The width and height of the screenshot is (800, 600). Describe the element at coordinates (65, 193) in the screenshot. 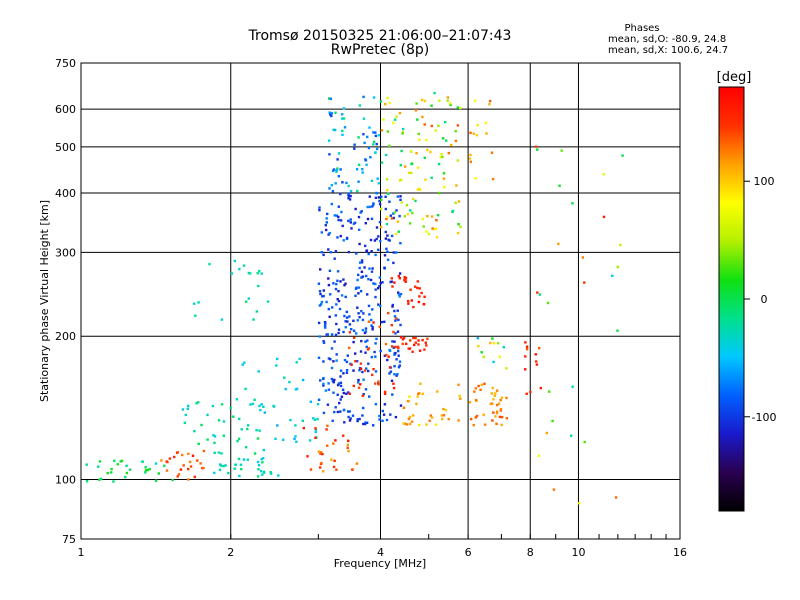

I see `y-tick-label: 400` at that location.